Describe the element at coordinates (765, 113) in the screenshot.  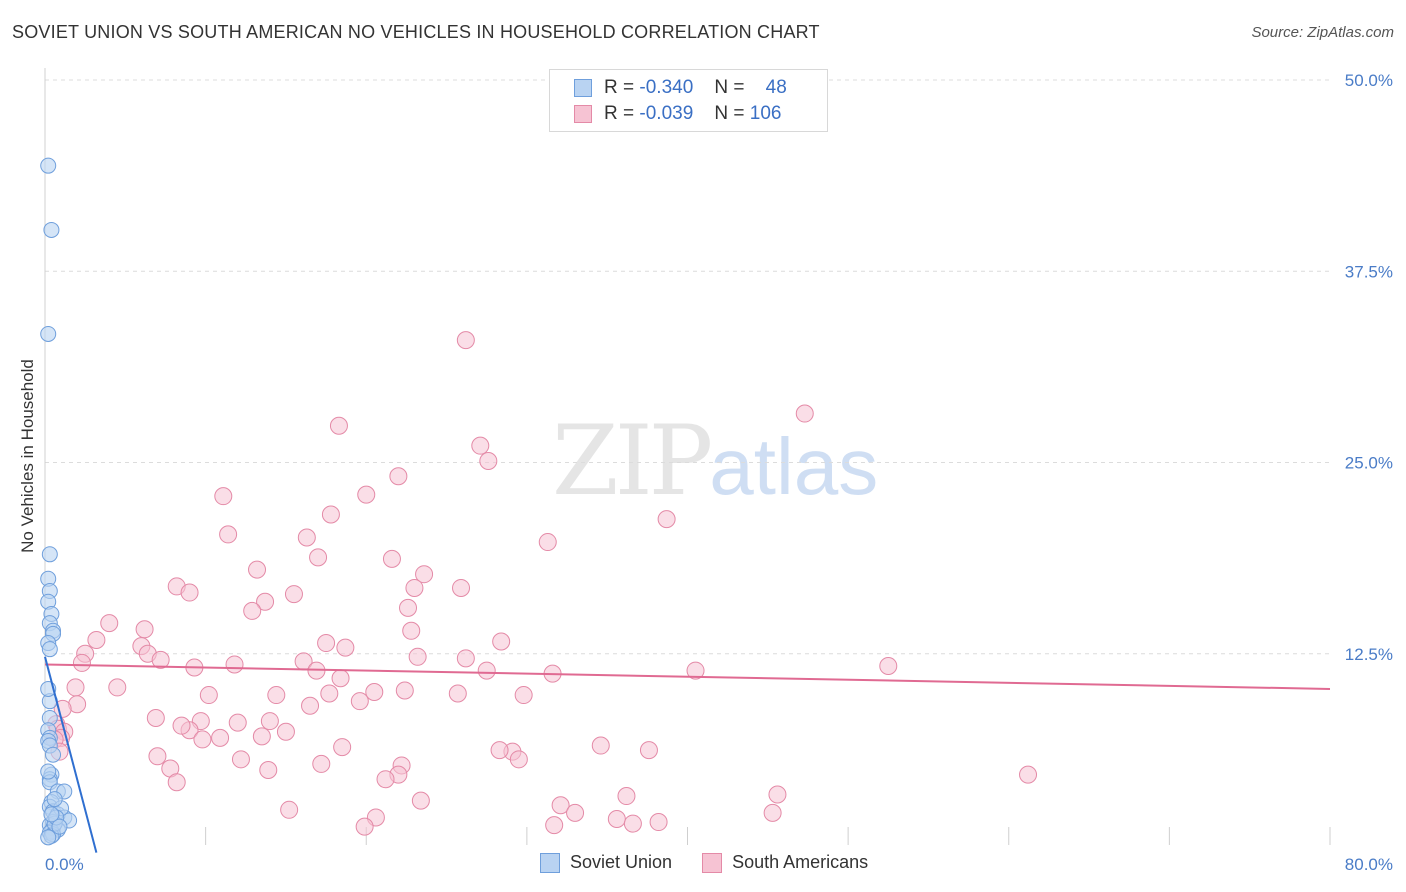
I see `legend-n-value: 106` at that location.